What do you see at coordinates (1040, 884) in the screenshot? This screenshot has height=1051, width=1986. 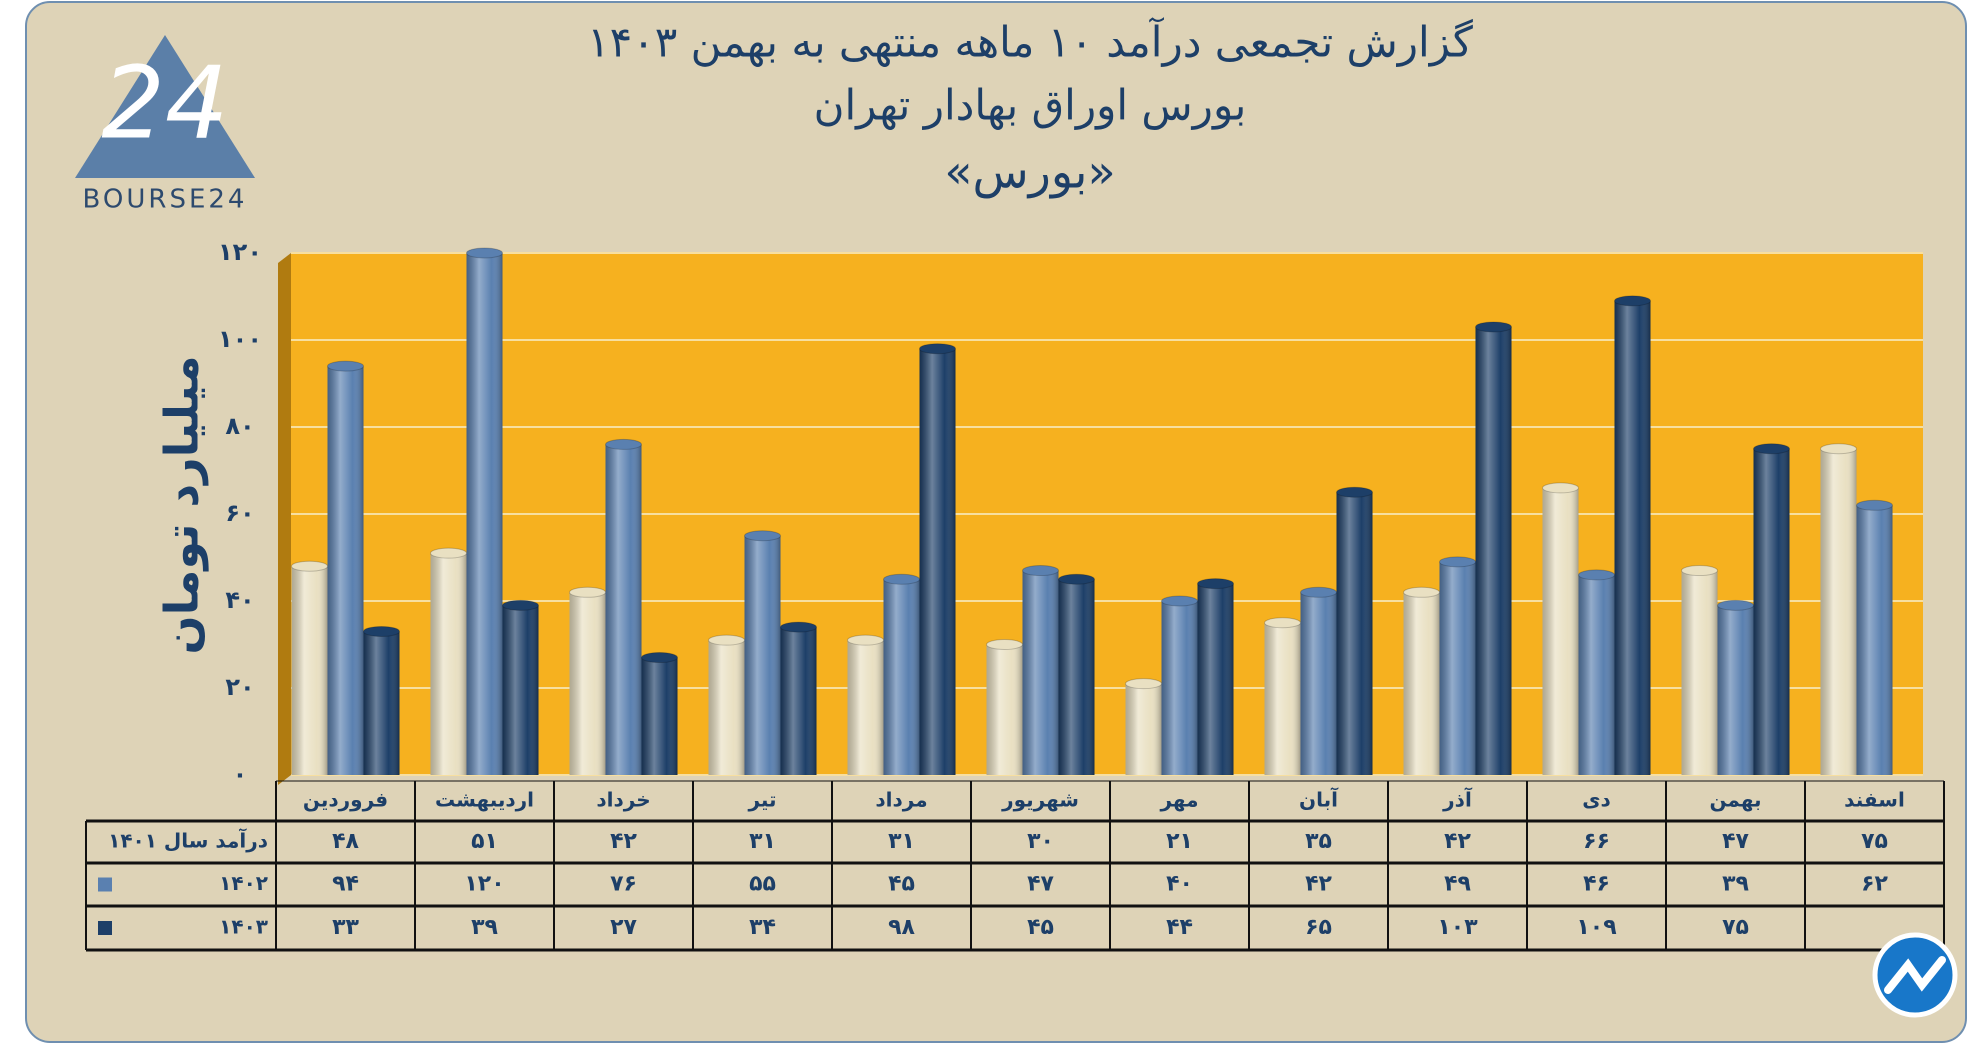 I see `data-label: ۴۷` at bounding box center [1040, 884].